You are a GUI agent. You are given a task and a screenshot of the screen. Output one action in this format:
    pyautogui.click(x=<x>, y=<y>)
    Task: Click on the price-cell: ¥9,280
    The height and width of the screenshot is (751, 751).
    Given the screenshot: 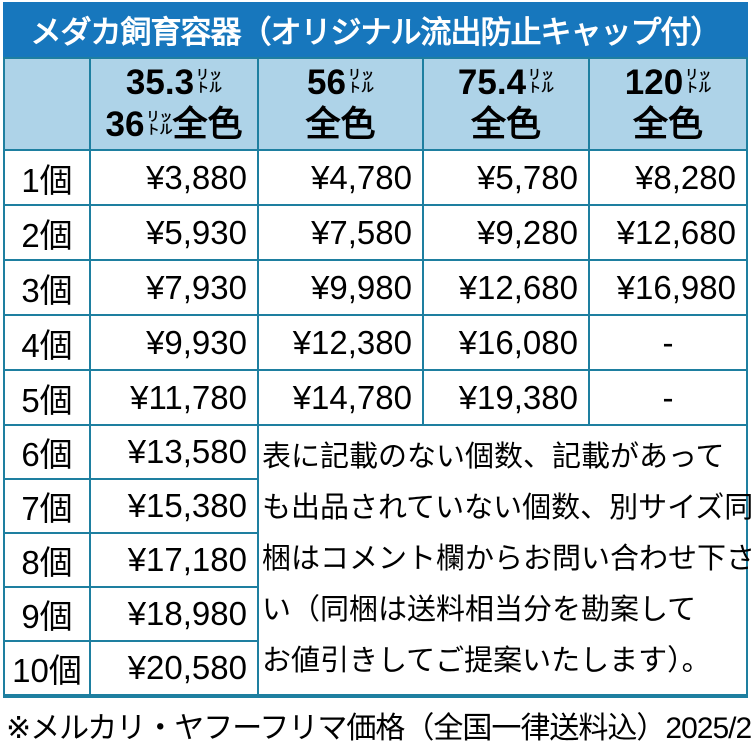 What is the action you would take?
    pyautogui.click(x=506, y=232)
    